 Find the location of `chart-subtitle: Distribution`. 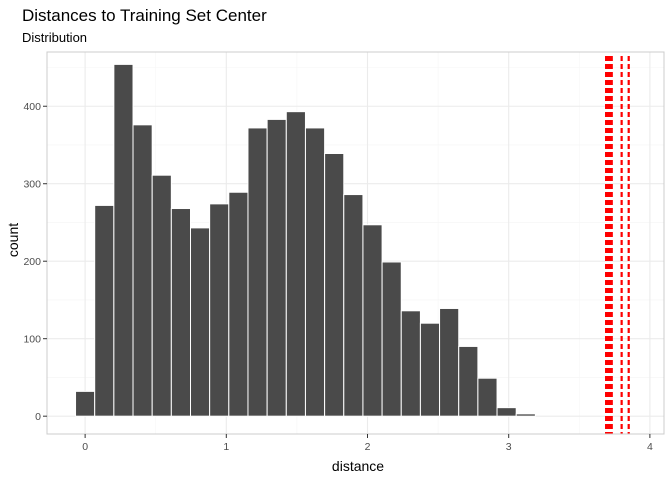

chart-subtitle: Distribution is located at coordinates (54, 37).